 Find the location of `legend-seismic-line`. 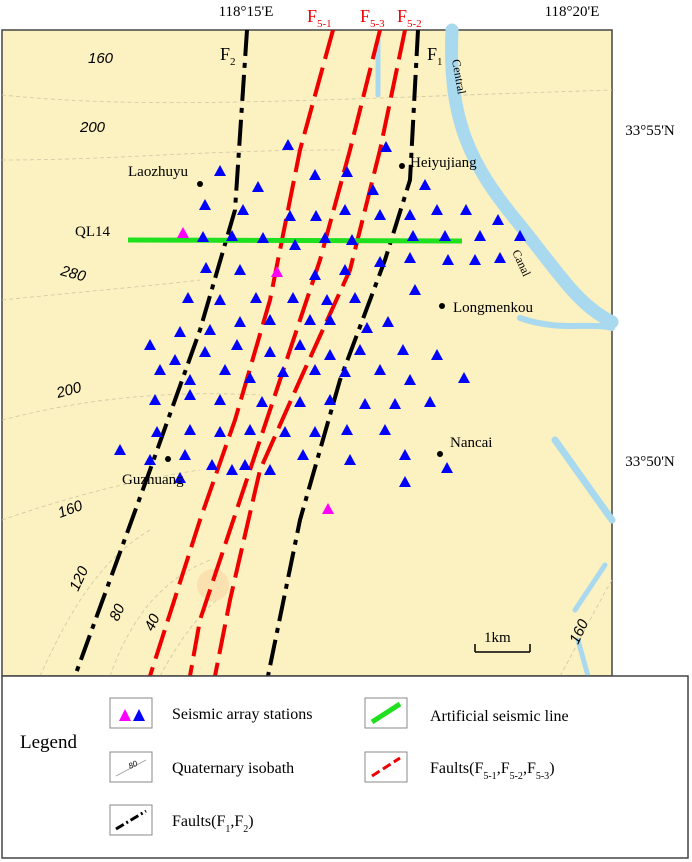

legend-seismic-line is located at coordinates (386, 713).